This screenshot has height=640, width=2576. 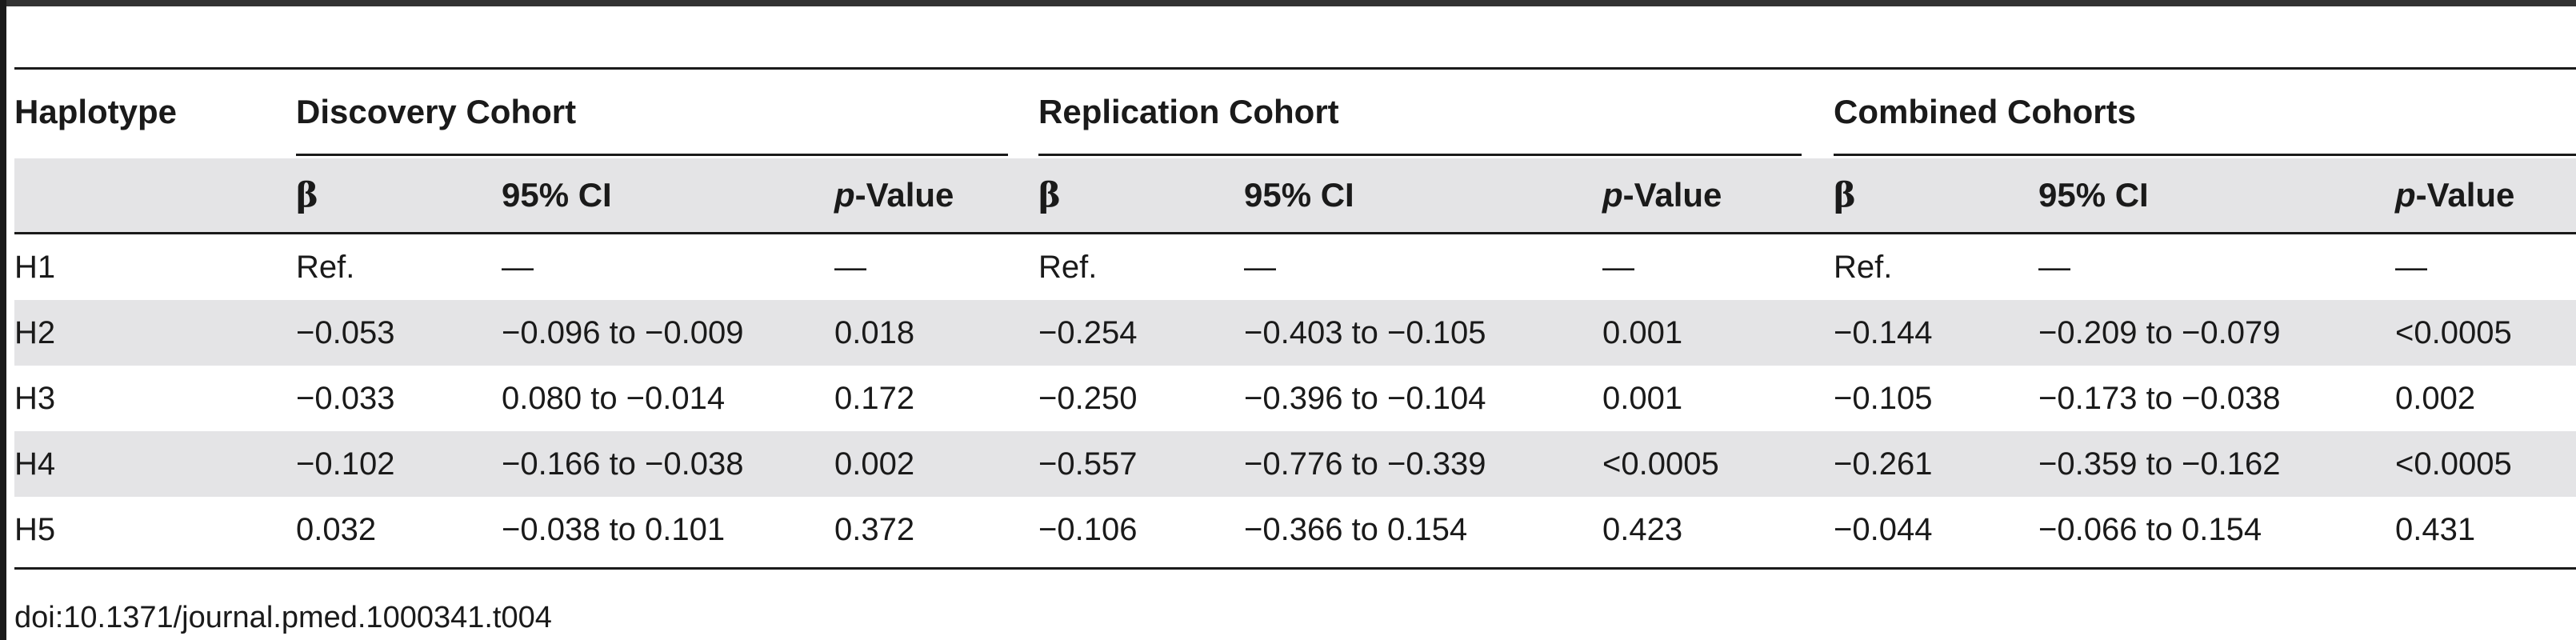 I want to click on cell-combined-beta: −0.044, so click(x=1883, y=529).